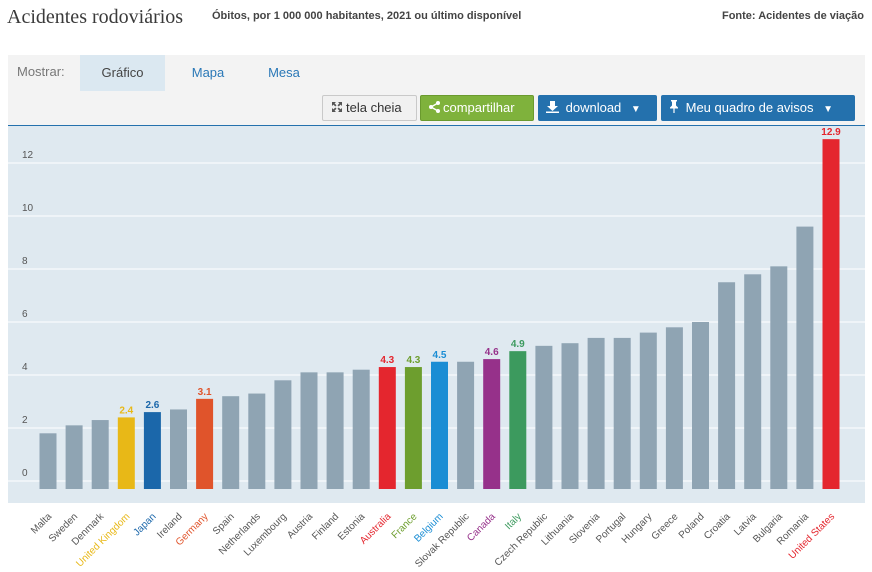  I want to click on y-tick-label: 0, so click(25, 473).